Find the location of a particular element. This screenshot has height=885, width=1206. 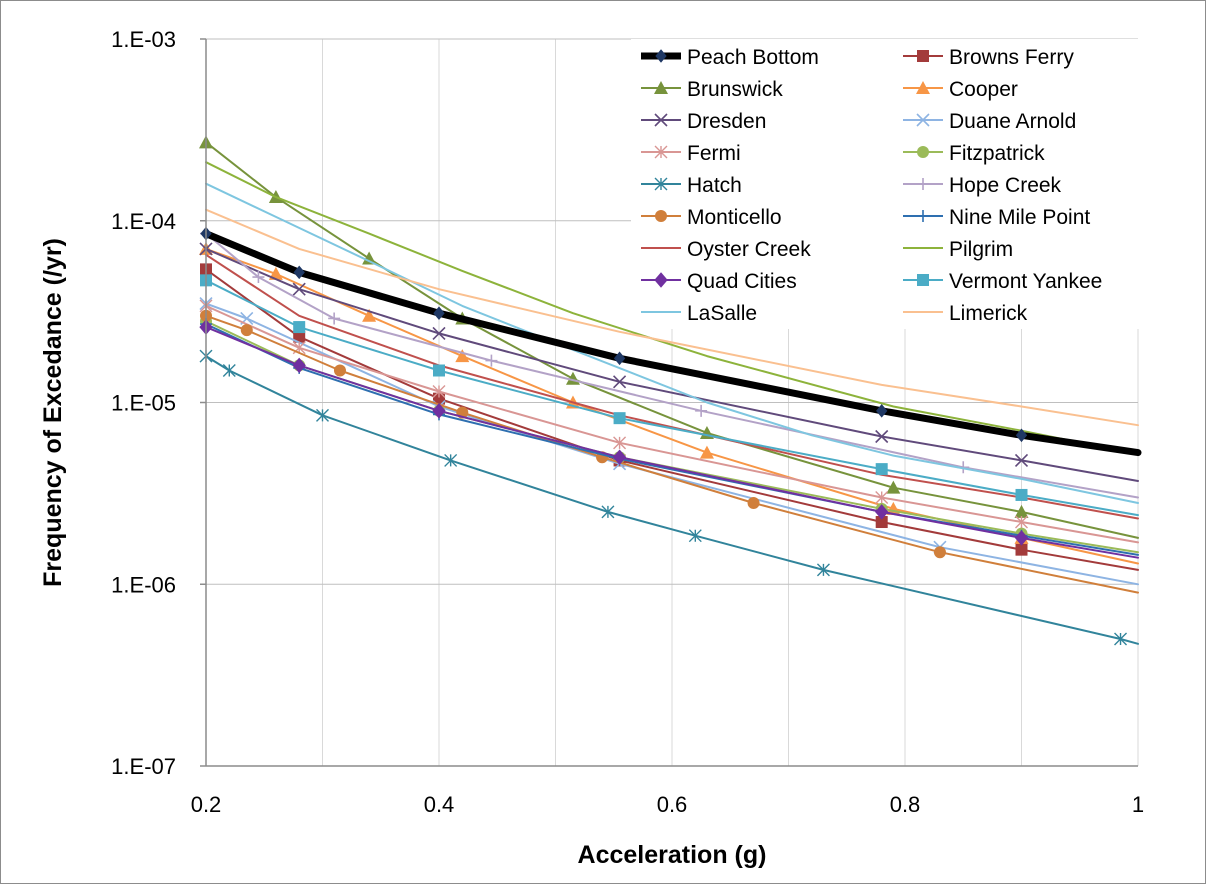

legend-label: Nine Mile Point is located at coordinates (1019, 217).